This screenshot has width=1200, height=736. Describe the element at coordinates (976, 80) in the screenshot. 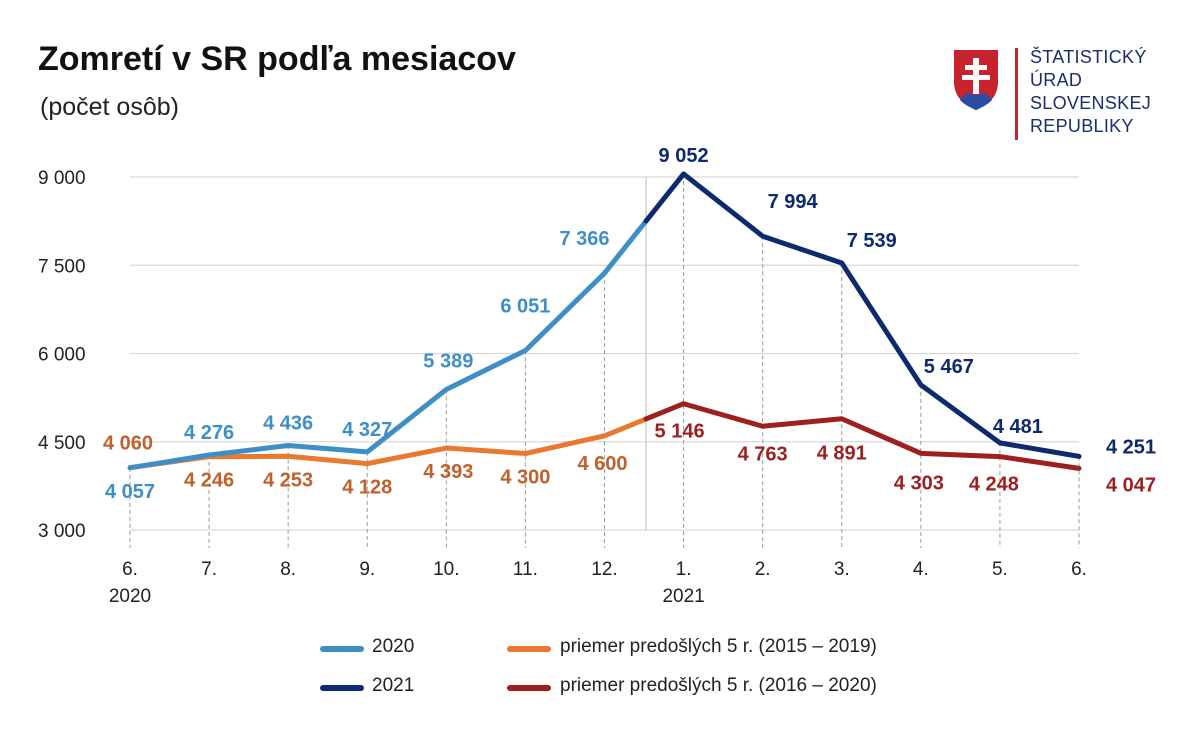

I see `slovak-coat-of-arms-icon` at that location.